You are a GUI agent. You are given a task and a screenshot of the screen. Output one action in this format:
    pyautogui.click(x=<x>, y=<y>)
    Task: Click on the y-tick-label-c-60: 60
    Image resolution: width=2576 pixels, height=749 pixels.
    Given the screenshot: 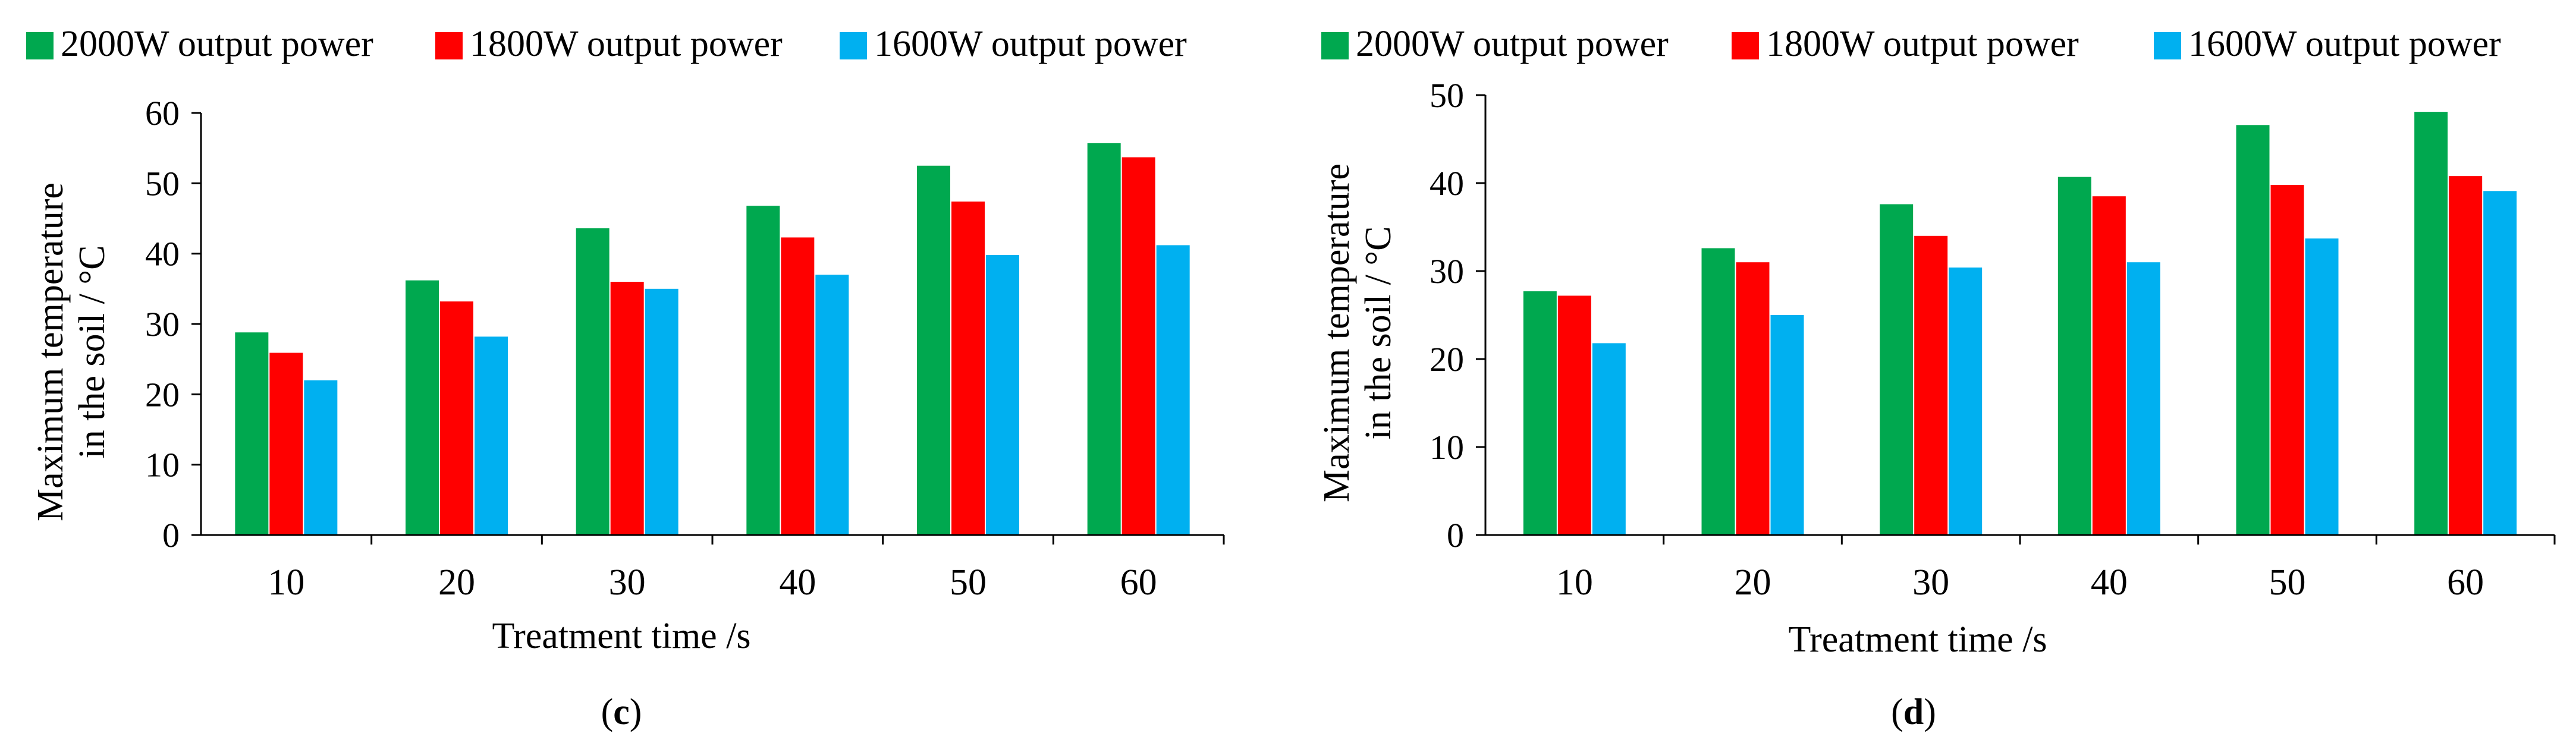 What is the action you would take?
    pyautogui.click(x=162, y=113)
    